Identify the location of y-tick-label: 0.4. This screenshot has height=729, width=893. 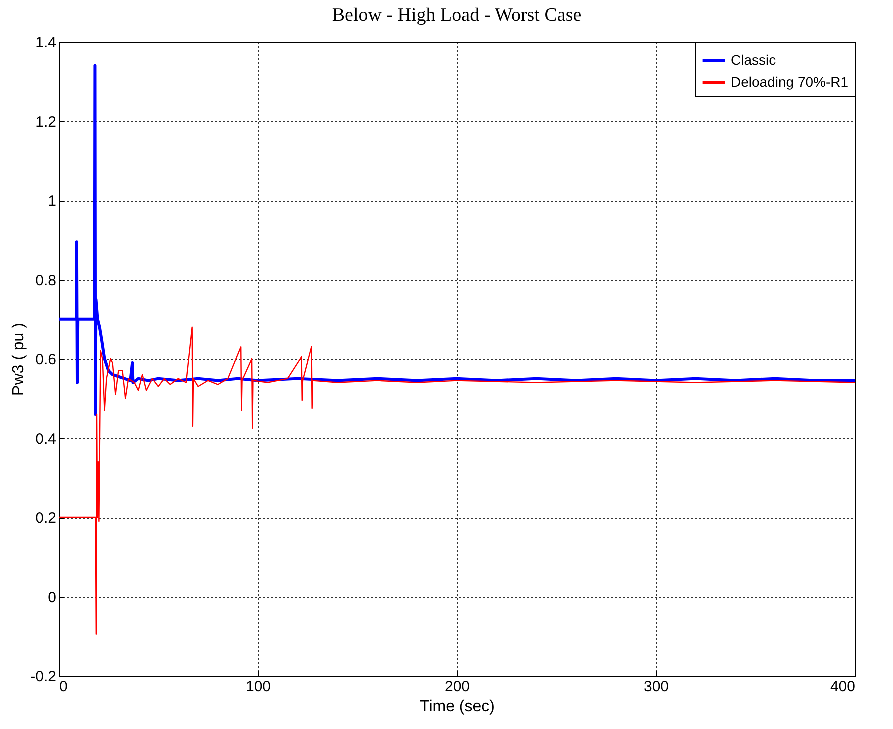
(46, 439).